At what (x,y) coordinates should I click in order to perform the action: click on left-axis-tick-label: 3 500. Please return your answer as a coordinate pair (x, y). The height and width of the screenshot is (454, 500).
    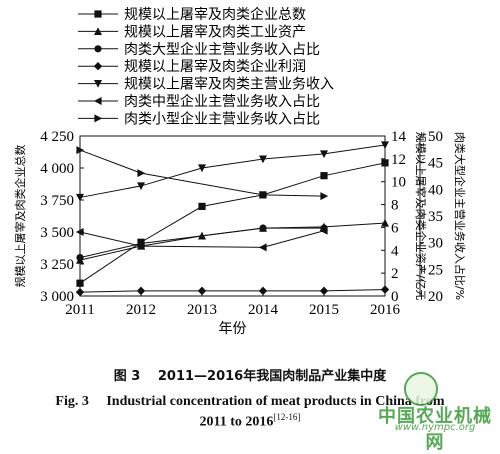
    Looking at the image, I should click on (57, 233).